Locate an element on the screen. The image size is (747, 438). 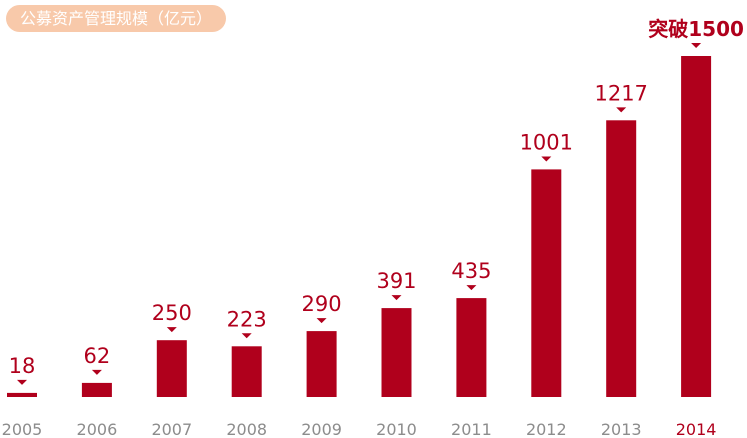
x-tick-label-2014: 2014 is located at coordinates (696, 429).